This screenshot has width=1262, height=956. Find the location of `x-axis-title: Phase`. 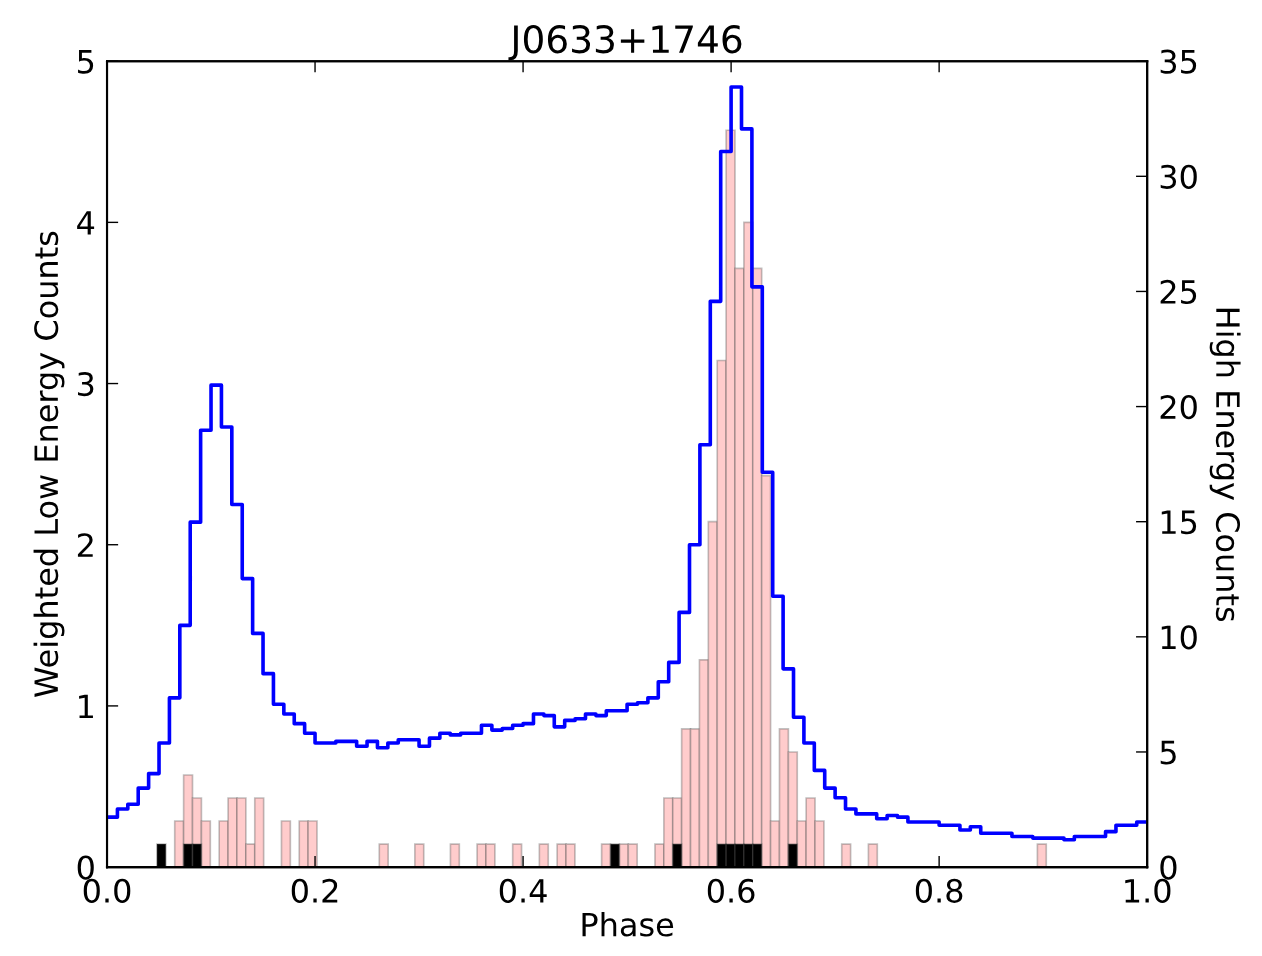

x-axis-title: Phase is located at coordinates (628, 924).